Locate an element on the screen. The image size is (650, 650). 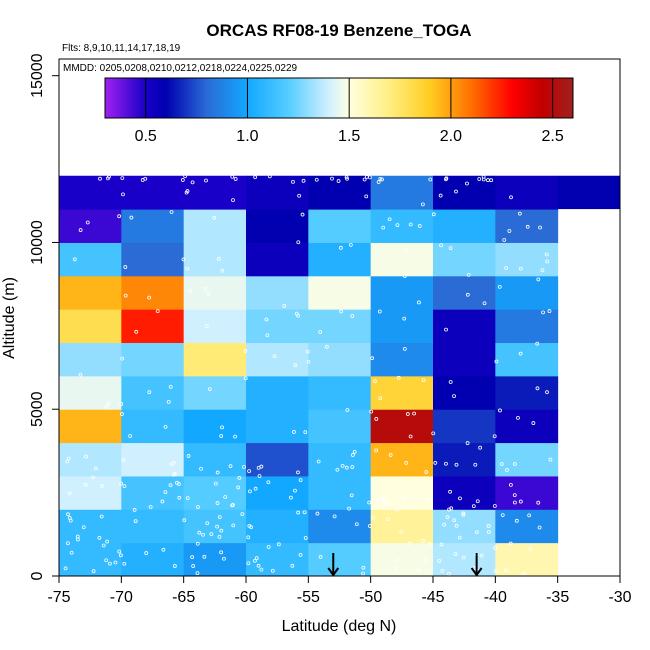
x-tick-label: -35 is located at coordinates (557, 597).